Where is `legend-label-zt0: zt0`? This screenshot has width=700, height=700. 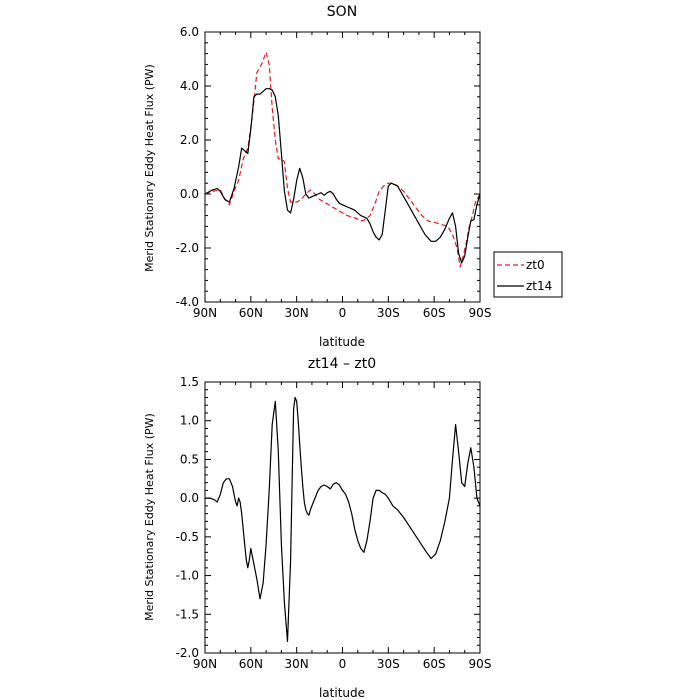
legend-label-zt0: zt0 is located at coordinates (535, 265).